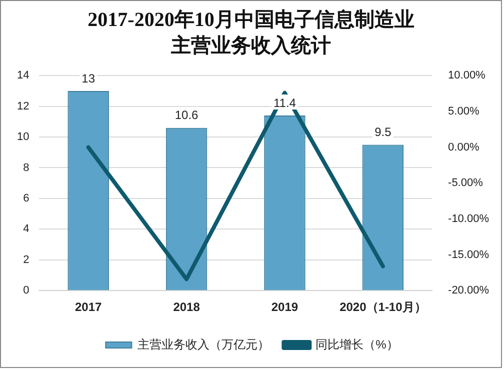 The image size is (504, 370). What do you see at coordinates (251, 33) in the screenshot?
I see `chart-title: 2017-2020年10月中国电子信息制造业主营业务收入统计` at bounding box center [251, 33].